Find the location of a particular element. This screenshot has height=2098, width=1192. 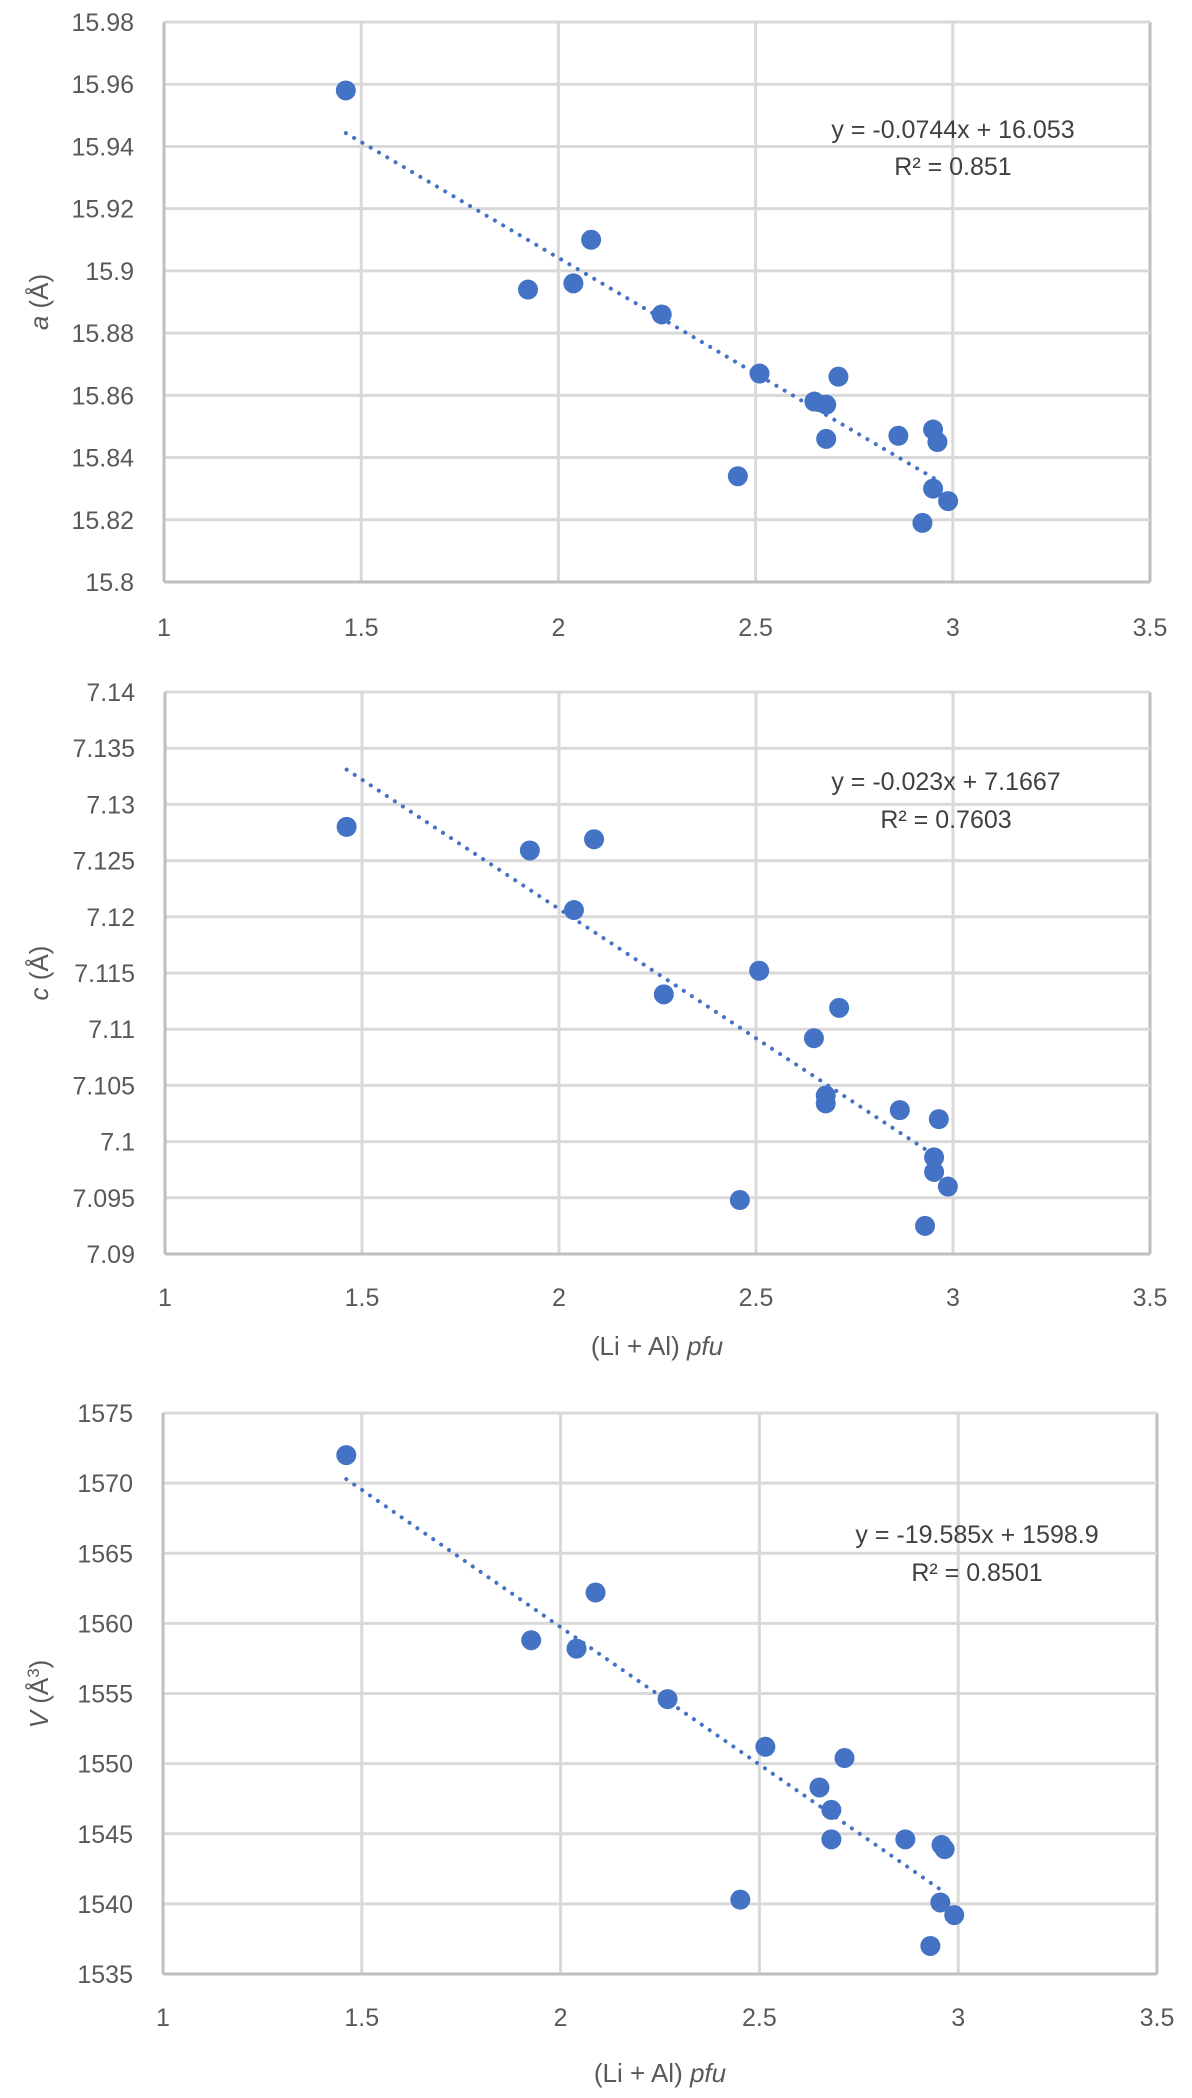

y-axis-title-var: a is located at coordinates (39, 323).